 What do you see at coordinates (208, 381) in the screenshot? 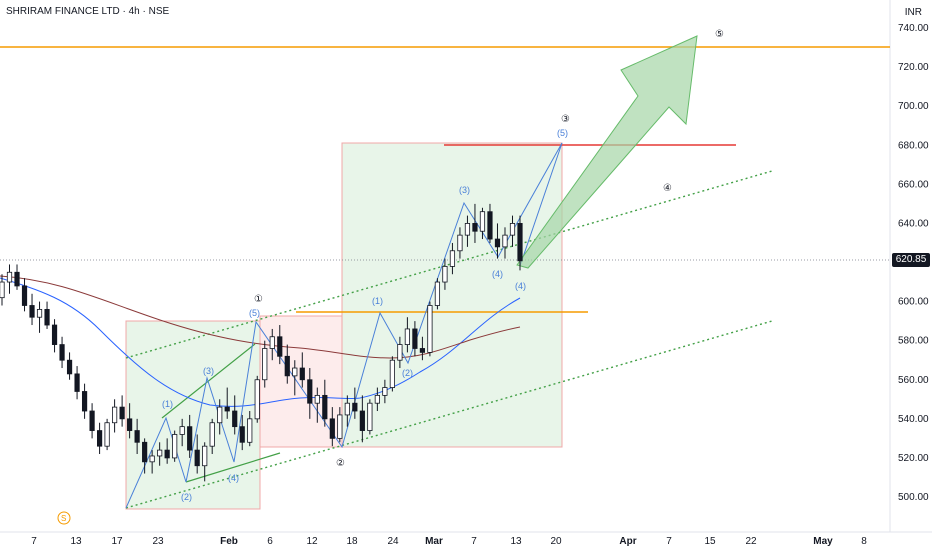
I see `wedge-upper` at bounding box center [208, 381].